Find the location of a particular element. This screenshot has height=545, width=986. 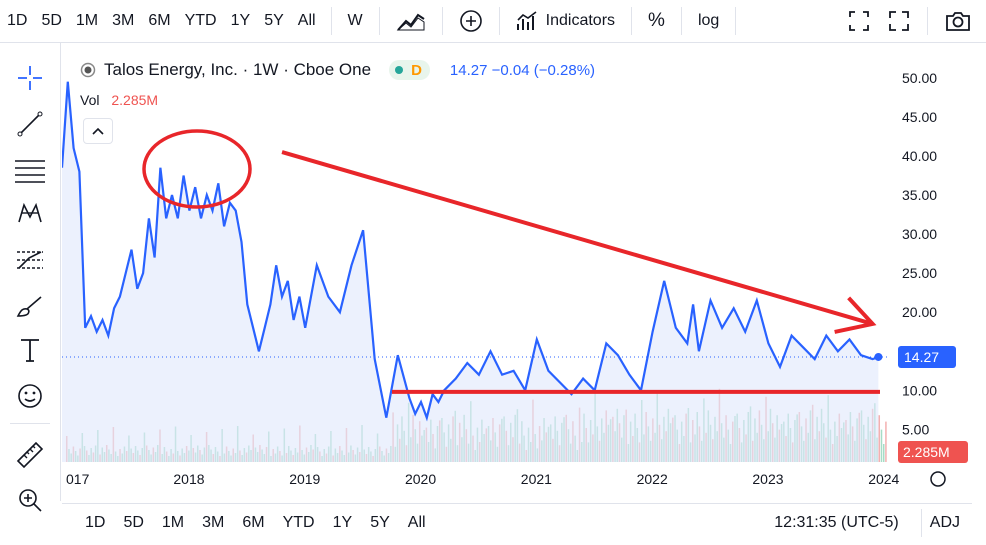

eye-icon is located at coordinates (88, 70).